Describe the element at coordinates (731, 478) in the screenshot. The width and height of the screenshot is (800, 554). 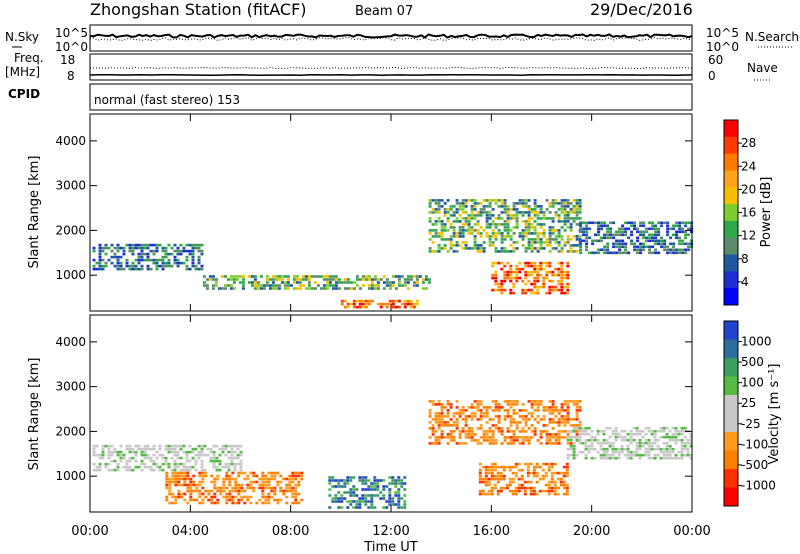
I see `velocity-colorbar-swatch` at that location.